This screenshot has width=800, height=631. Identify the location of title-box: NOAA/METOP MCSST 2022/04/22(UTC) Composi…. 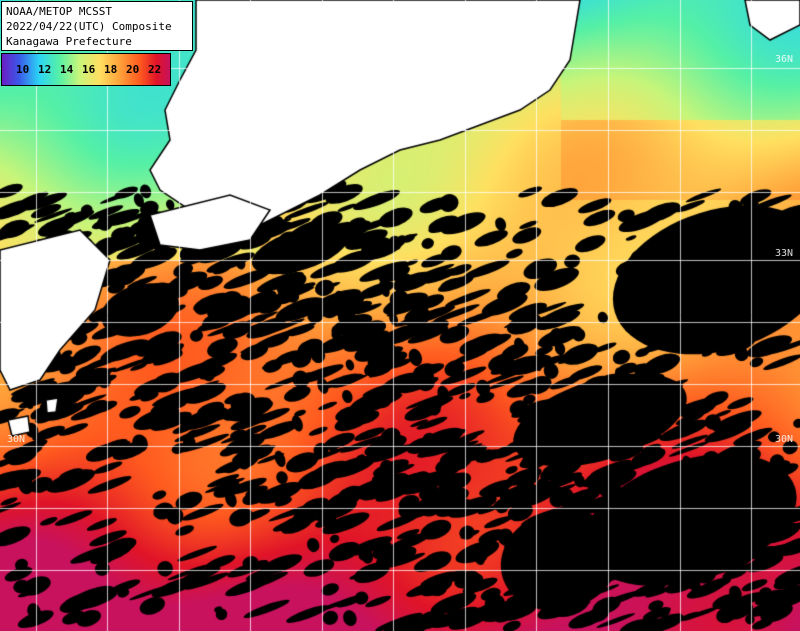
(97, 26).